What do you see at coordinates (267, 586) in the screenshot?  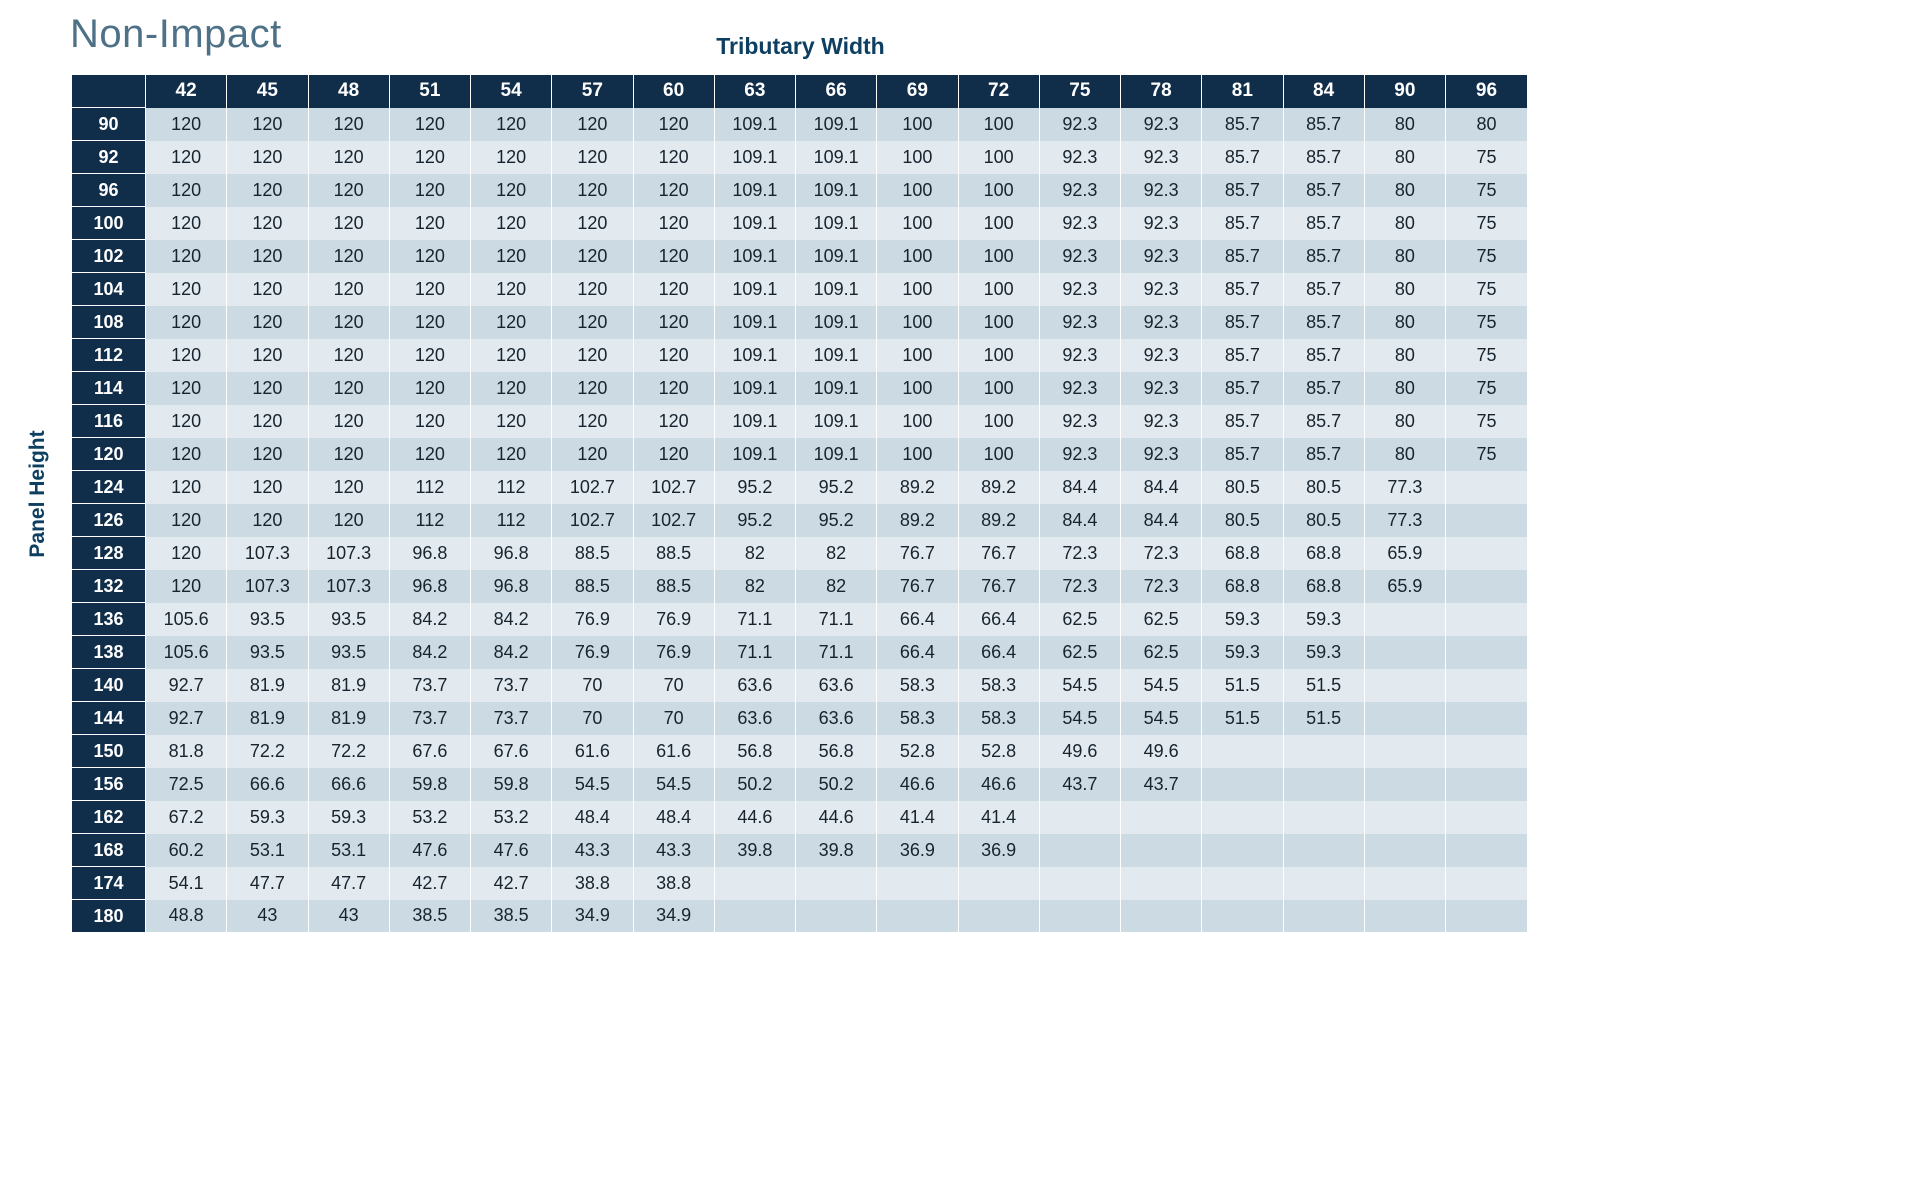 I see `table-cell: 107.3` at bounding box center [267, 586].